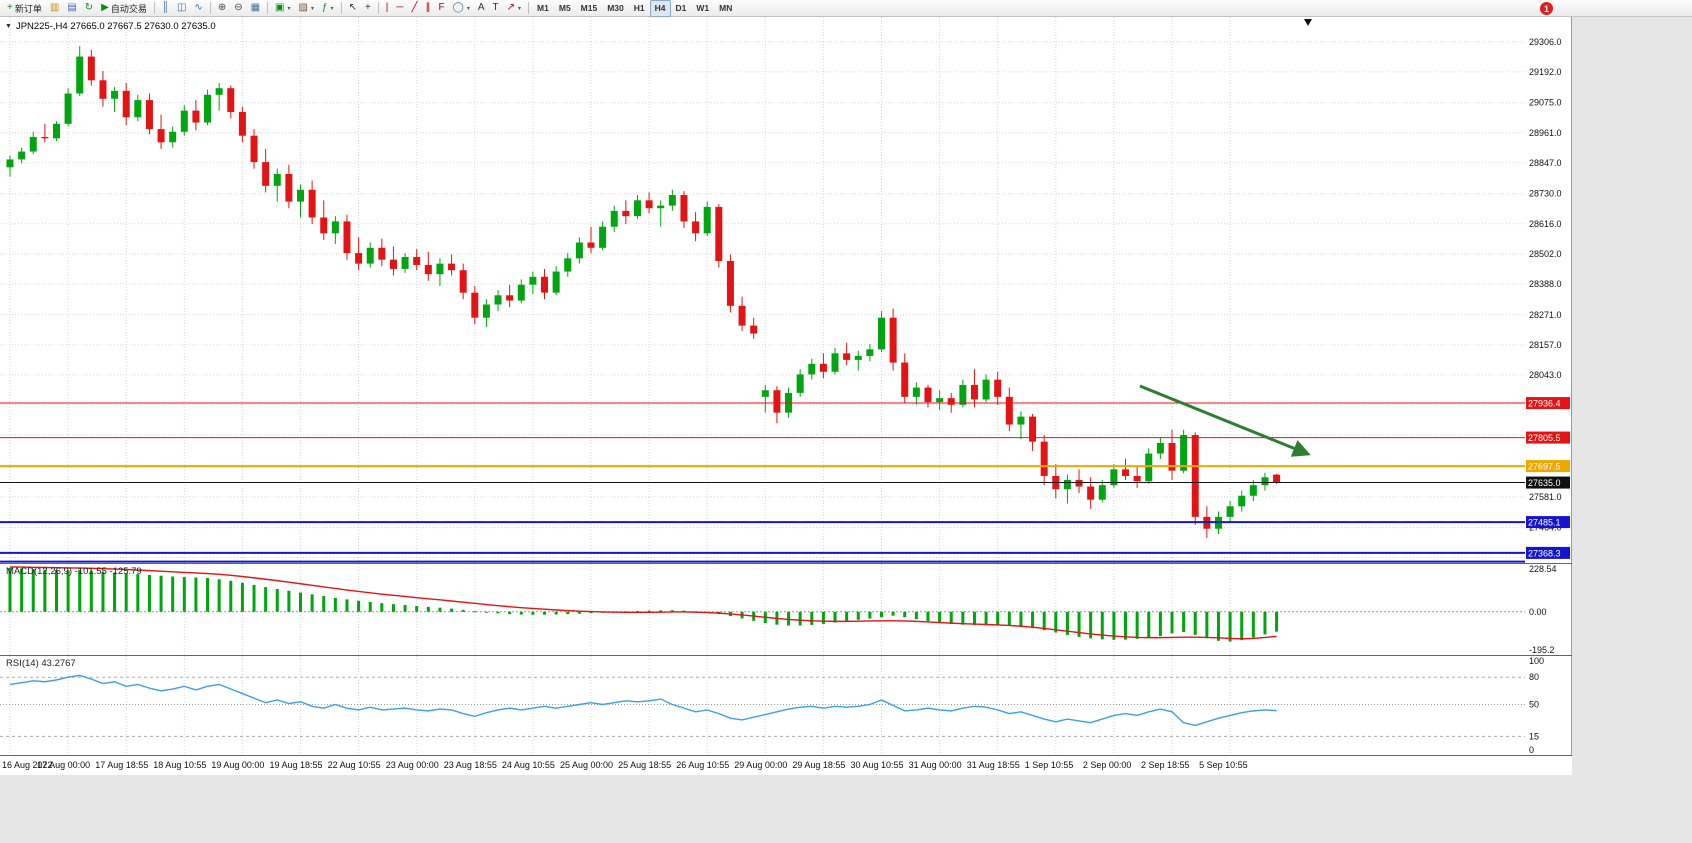  Describe the element at coordinates (122, 765) in the screenshot. I see `time-axis-label: 17 Aug 18:55` at that location.